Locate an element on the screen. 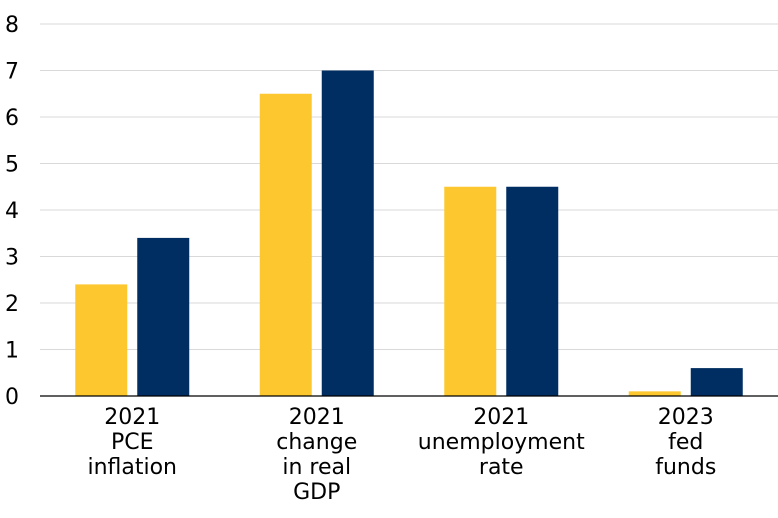 This screenshot has width=778, height=518. y-tick-label-8: 8 is located at coordinates (12, 25).